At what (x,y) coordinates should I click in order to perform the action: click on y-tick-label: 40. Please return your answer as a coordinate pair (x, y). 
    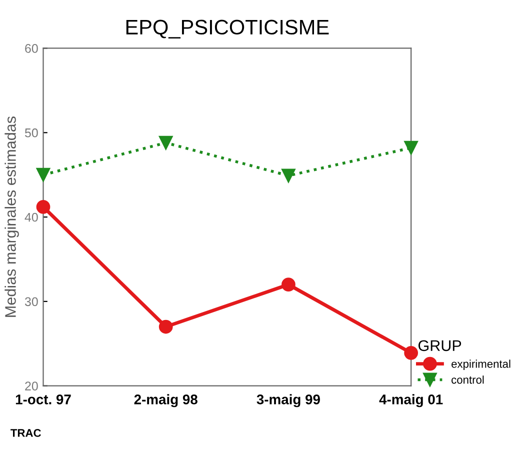
    Looking at the image, I should click on (31, 217).